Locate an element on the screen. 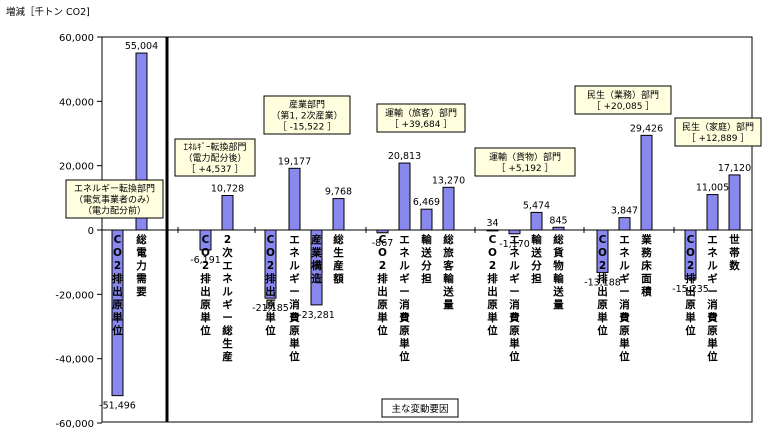 Image resolution: width=771 pixels, height=439 pixels. bar-value-label: -6,191 is located at coordinates (205, 260).